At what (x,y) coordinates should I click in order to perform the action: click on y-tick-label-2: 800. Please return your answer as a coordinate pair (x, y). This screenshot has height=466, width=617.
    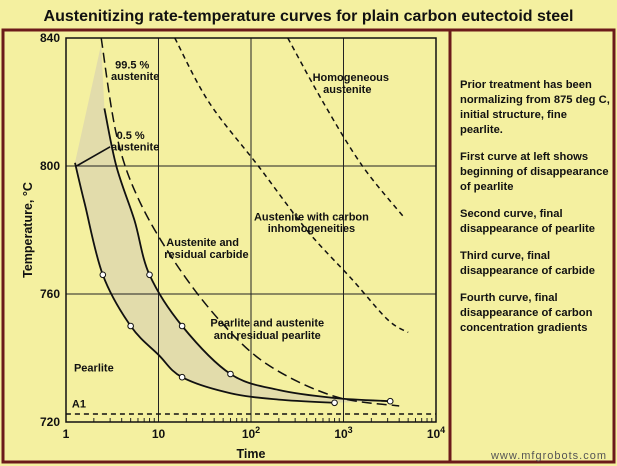
    Looking at the image, I should click on (50, 166).